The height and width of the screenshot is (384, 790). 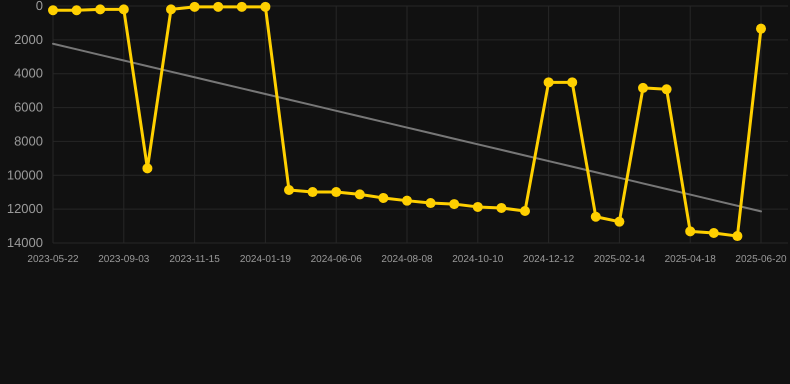 What do you see at coordinates (407, 259) in the screenshot?
I see `x-tick-label: 2024-08-08` at bounding box center [407, 259].